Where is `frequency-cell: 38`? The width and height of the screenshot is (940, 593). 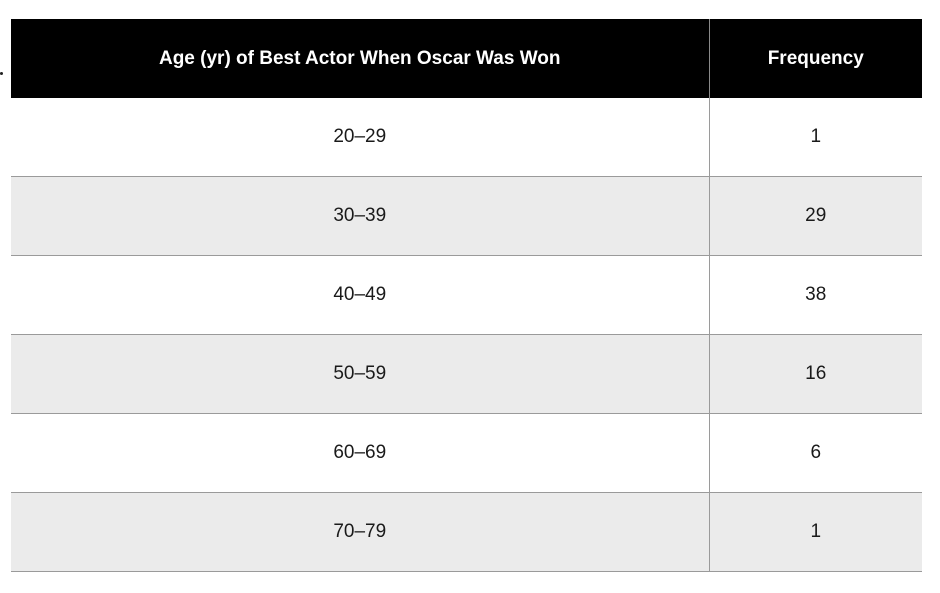
frequency-cell: 38 is located at coordinates (815, 295).